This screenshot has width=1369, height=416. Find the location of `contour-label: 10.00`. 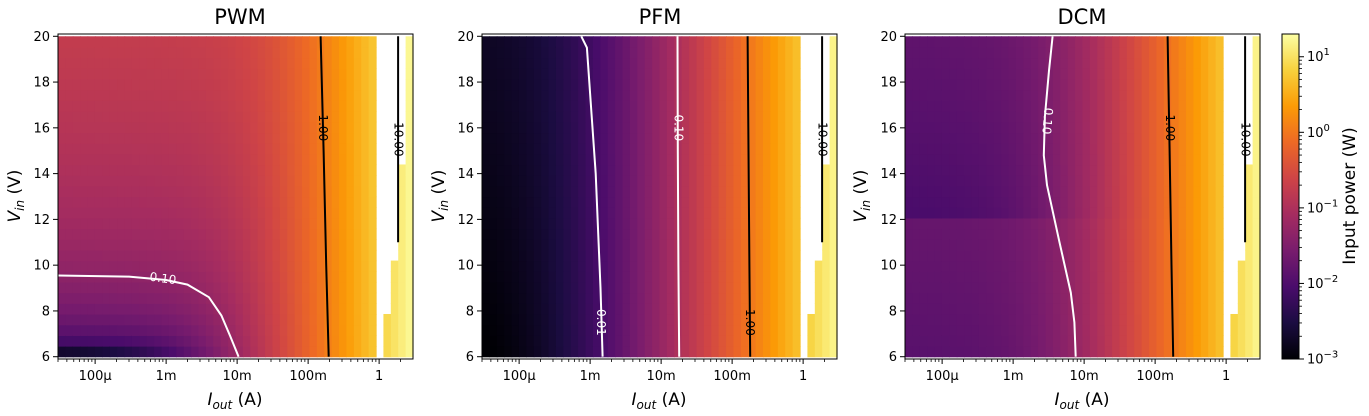

contour-label: 10.00 is located at coordinates (399, 139).